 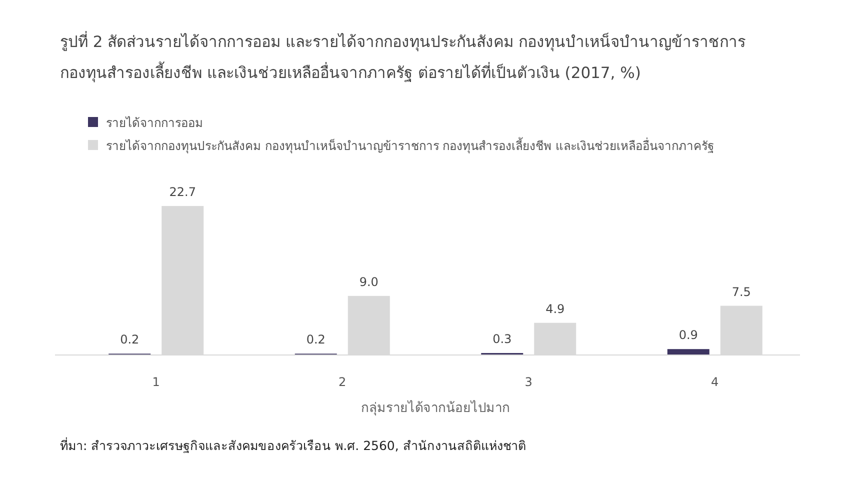 What do you see at coordinates (342, 382) in the screenshot?
I see `x-tick-label: 2` at bounding box center [342, 382].